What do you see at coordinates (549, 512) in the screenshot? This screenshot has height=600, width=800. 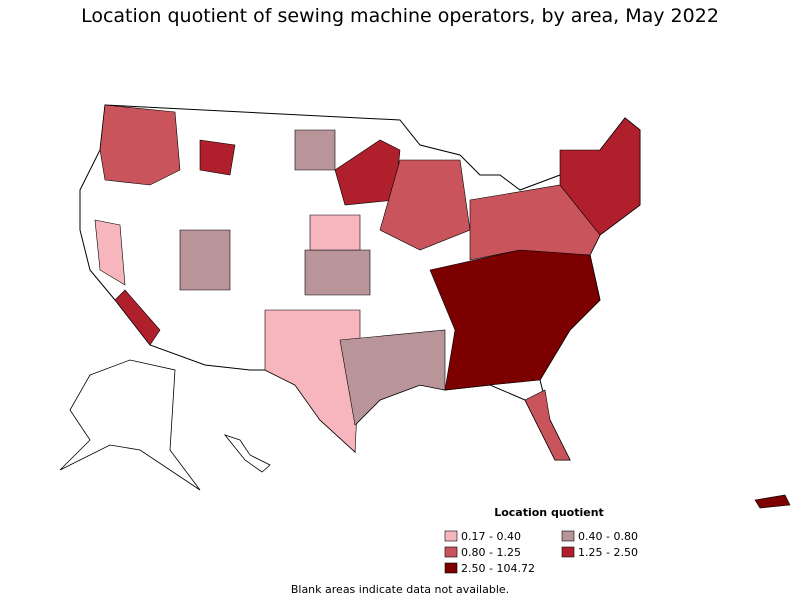 I see `legend-title: Location quotient` at bounding box center [549, 512].